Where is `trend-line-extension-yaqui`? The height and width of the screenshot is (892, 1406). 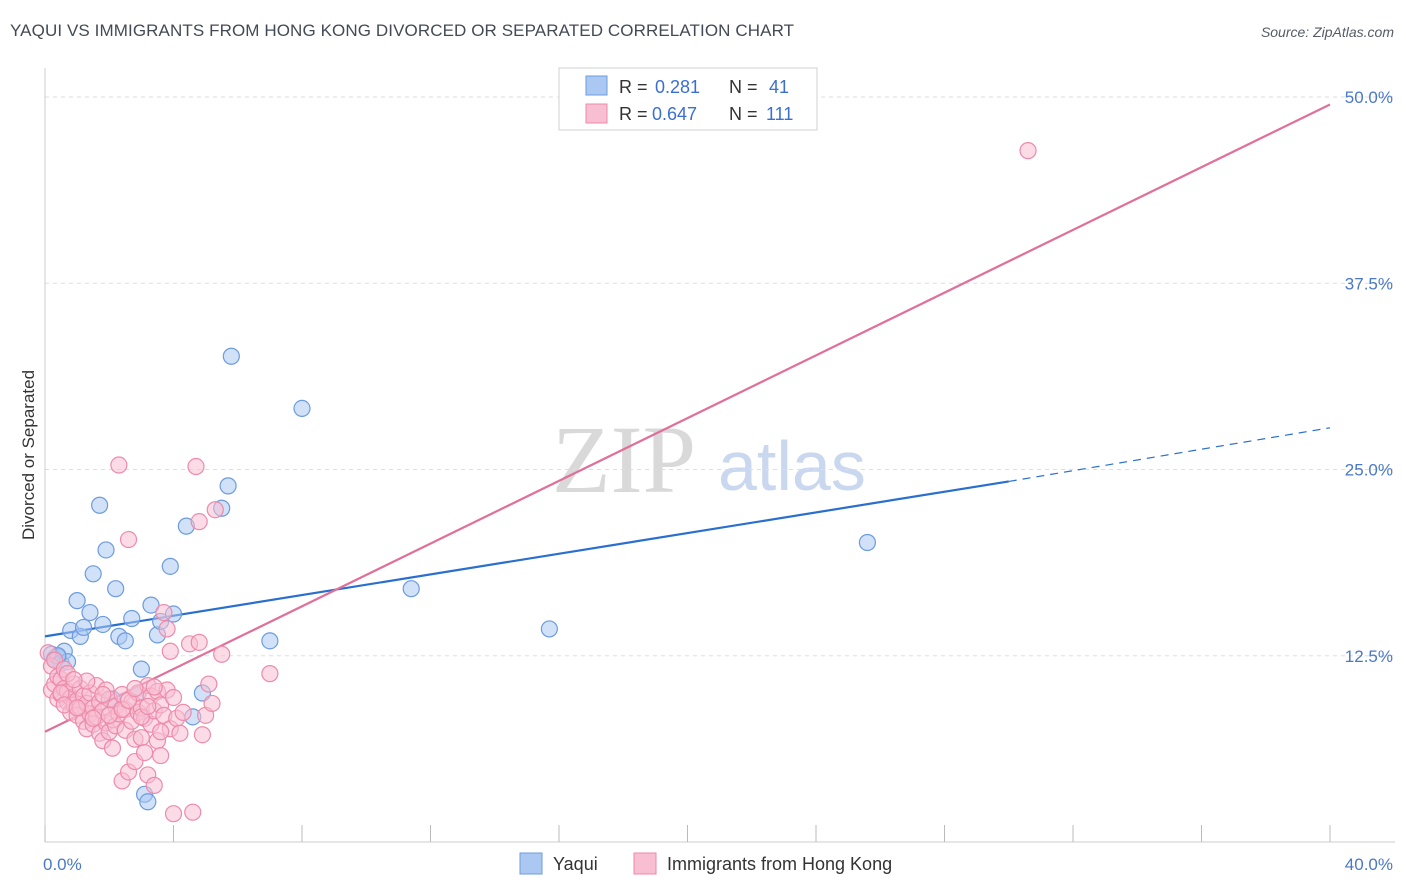
trend-line-extension-yaqui is located at coordinates (1169, 455).